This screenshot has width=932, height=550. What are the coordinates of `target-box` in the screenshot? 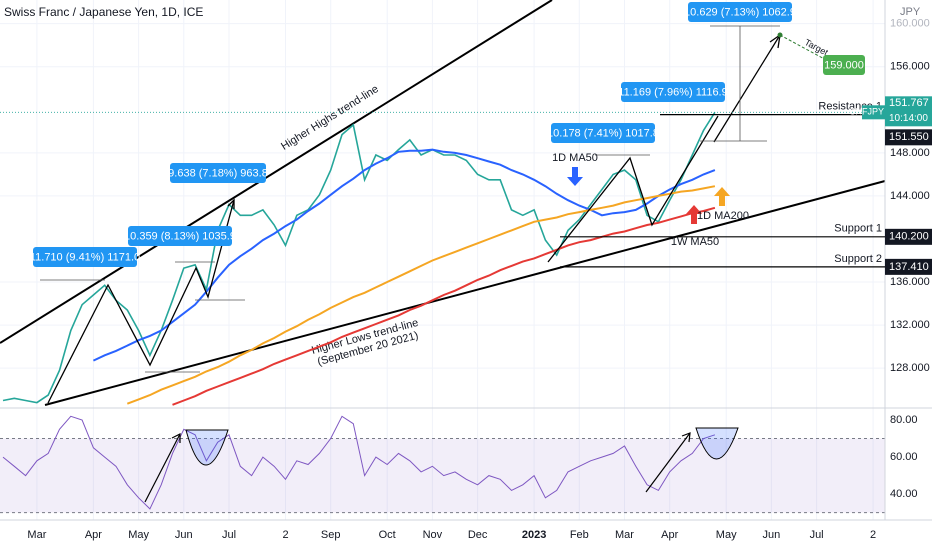 It's located at (844, 65).